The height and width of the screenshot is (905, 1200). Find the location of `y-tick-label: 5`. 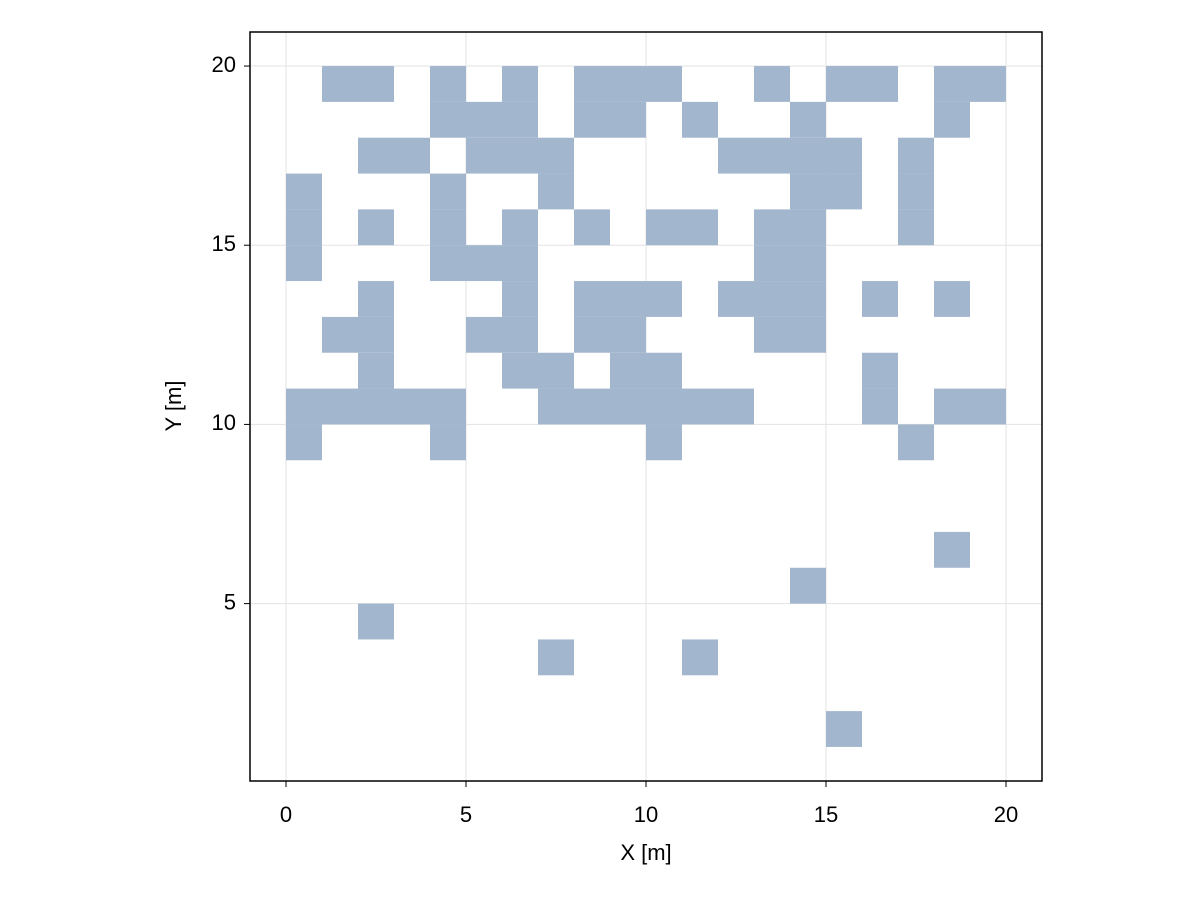

y-tick-label: 5 is located at coordinates (230, 601).